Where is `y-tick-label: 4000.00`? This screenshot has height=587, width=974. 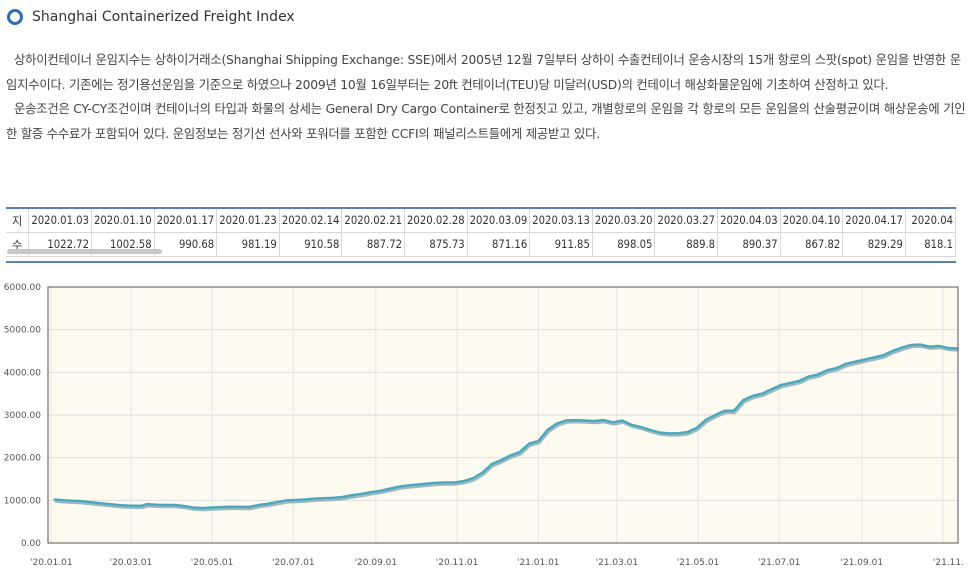 y-tick-label: 4000.00 is located at coordinates (22, 373).